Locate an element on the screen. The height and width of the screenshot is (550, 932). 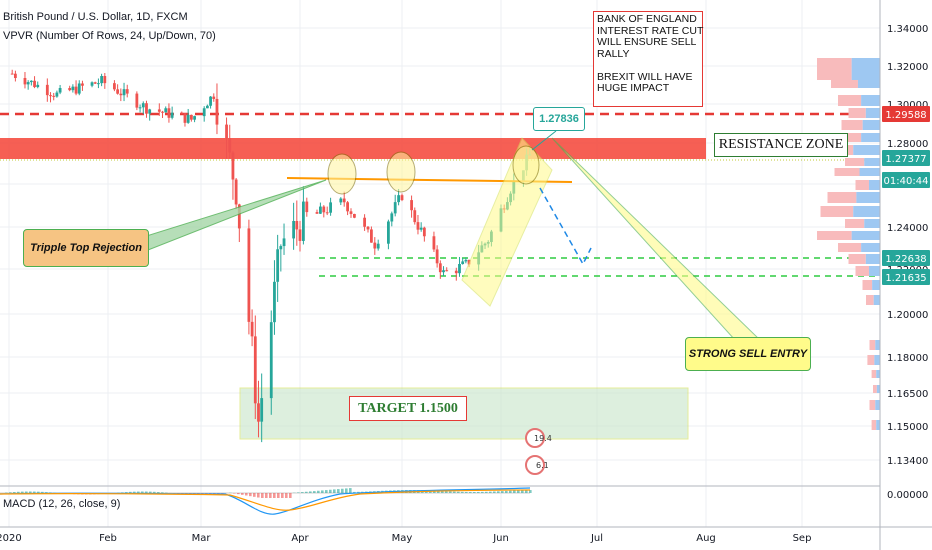
peak-label-pointer is located at coordinates (544, 140).